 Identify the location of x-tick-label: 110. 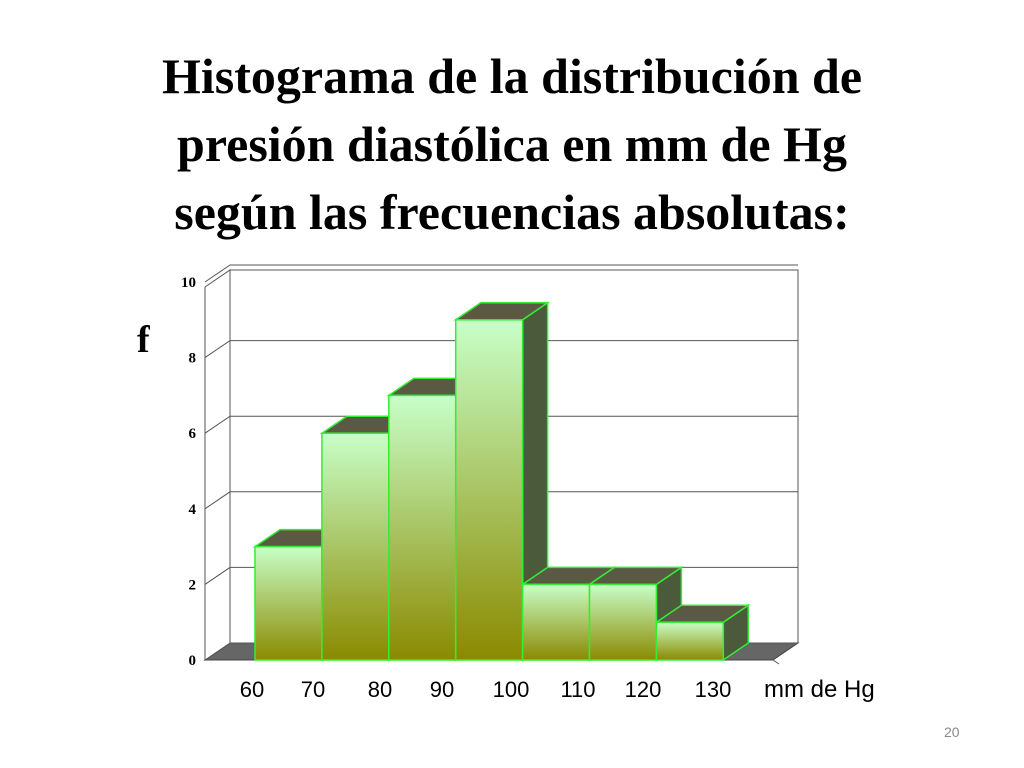
(577, 689).